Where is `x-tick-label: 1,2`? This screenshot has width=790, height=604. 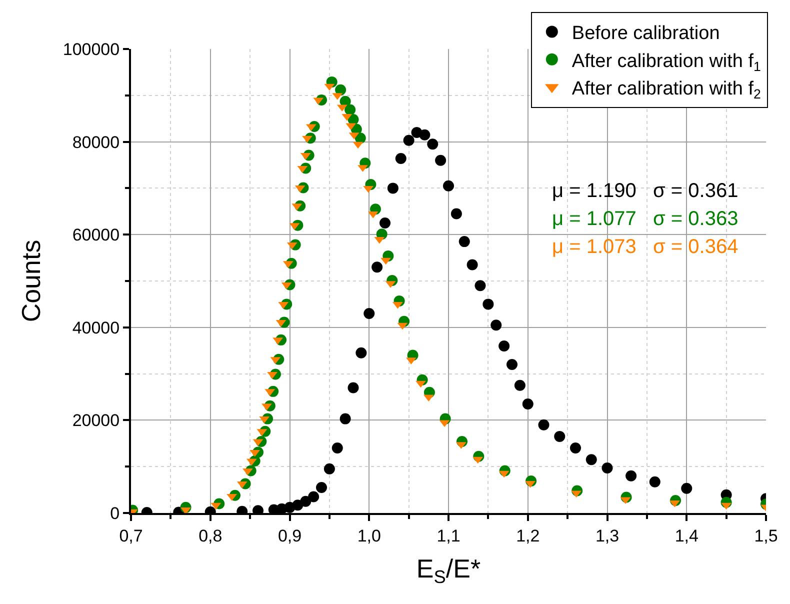 x-tick-label: 1,2 is located at coordinates (528, 536).